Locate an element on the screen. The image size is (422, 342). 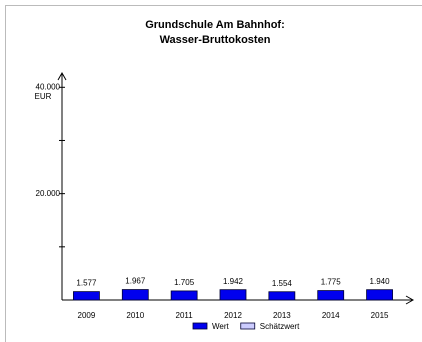
legend-label: Wert is located at coordinates (221, 326).